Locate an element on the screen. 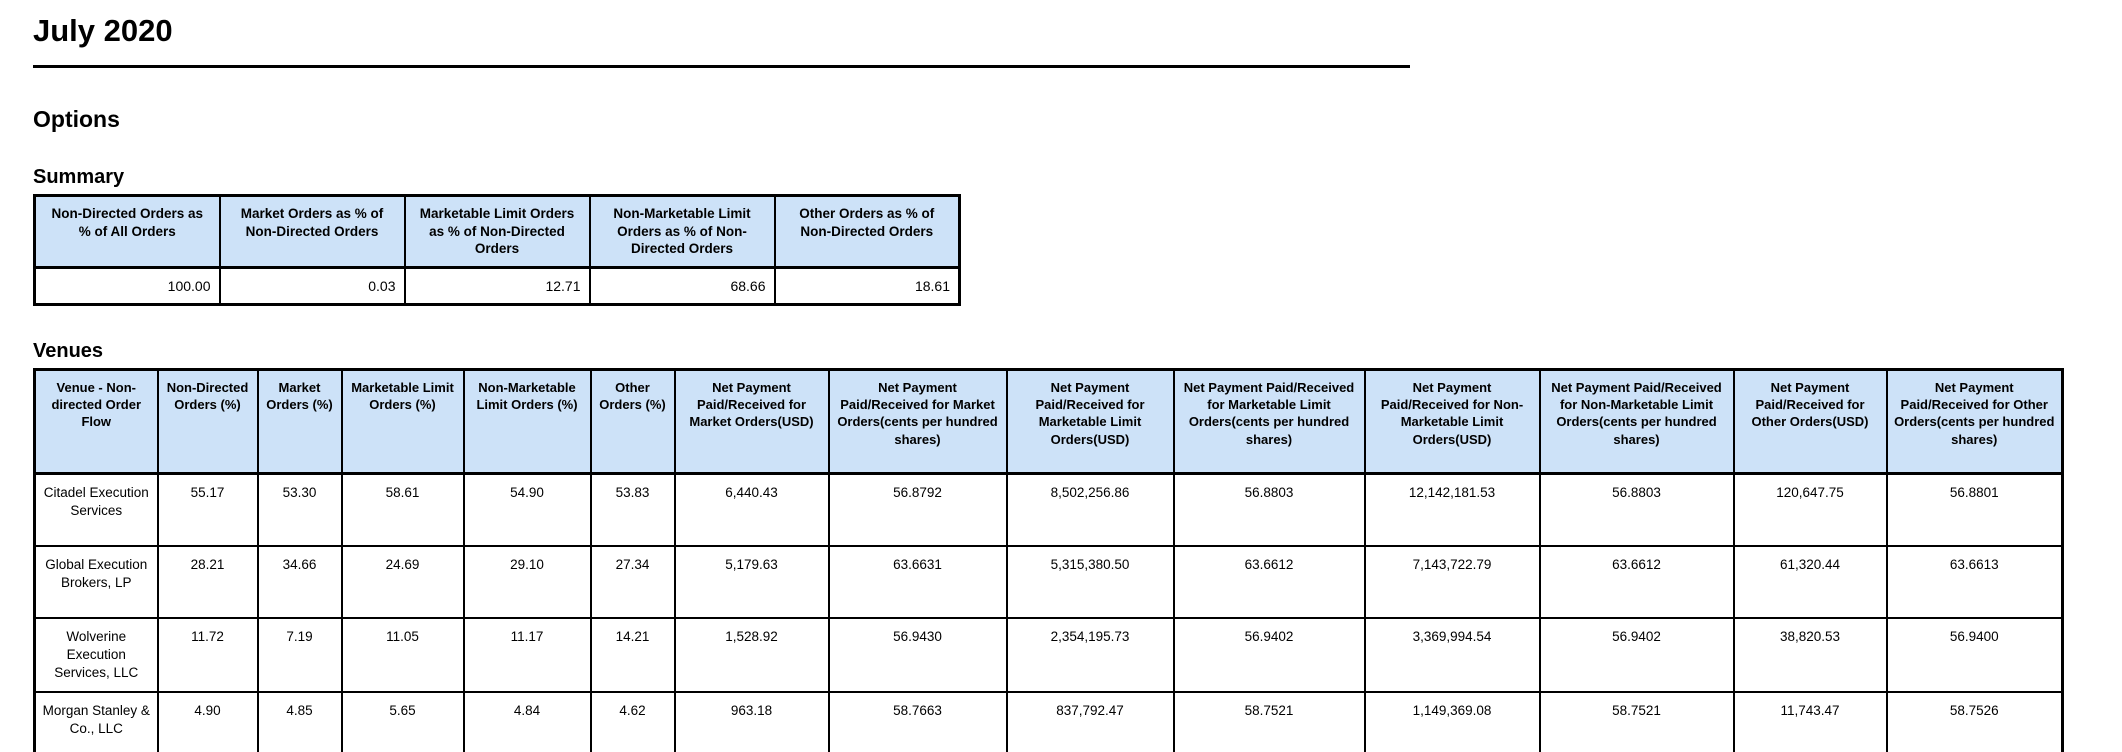 The width and height of the screenshot is (2122, 752). venue-cell: 11,743.47 is located at coordinates (1810, 721).